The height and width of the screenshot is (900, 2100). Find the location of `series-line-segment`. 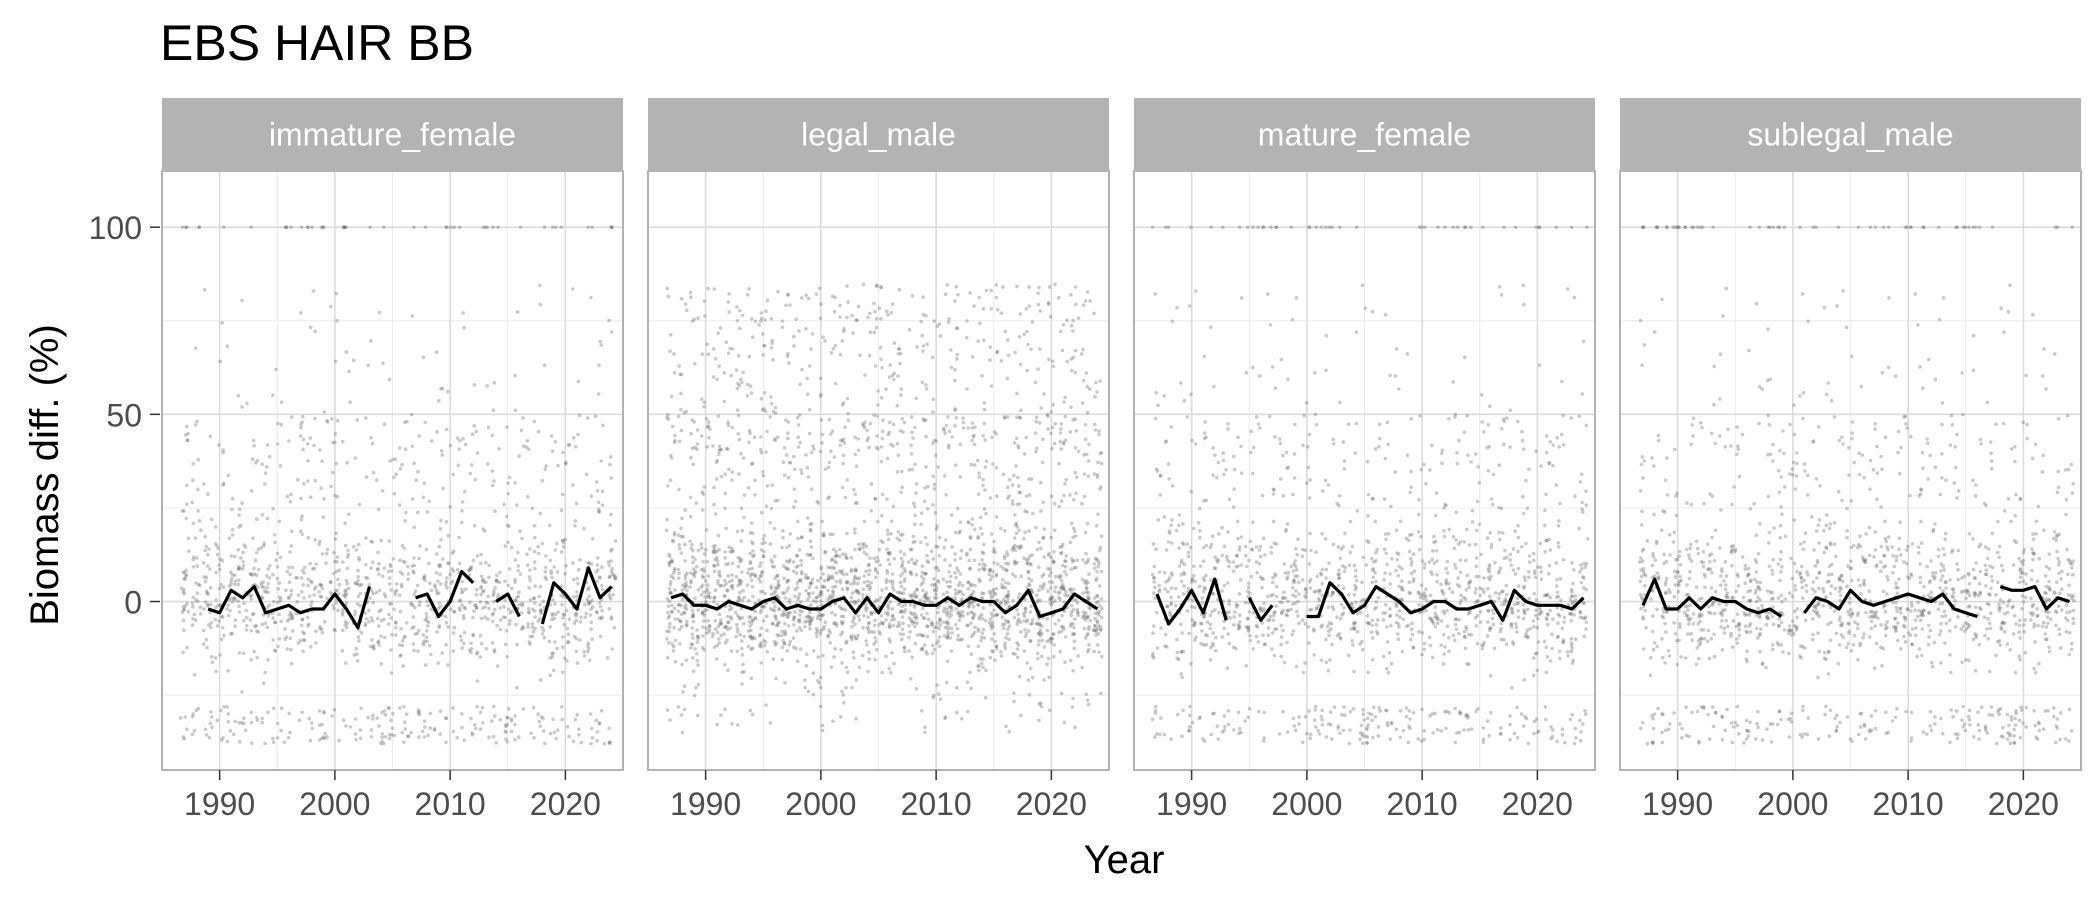

series-line-segment is located at coordinates (508, 605).